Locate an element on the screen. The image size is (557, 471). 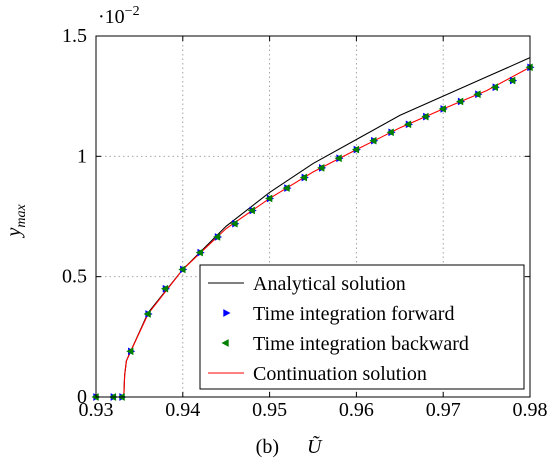
y-tick-label: 0.5 is located at coordinates (74, 277).